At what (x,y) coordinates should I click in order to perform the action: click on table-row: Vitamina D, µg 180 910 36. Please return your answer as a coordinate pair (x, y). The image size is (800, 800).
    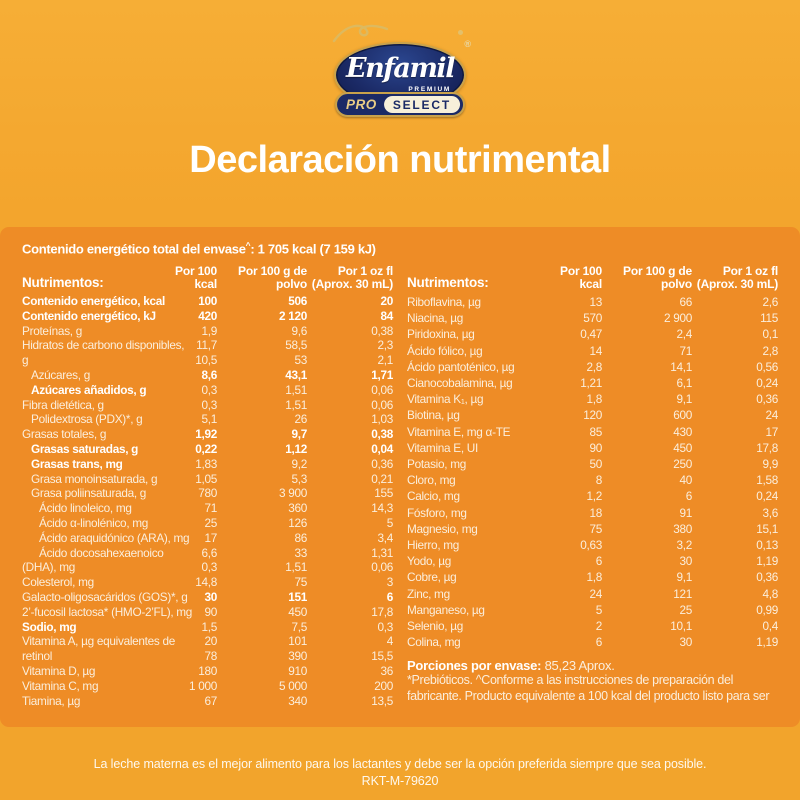
    Looking at the image, I should click on (207, 671).